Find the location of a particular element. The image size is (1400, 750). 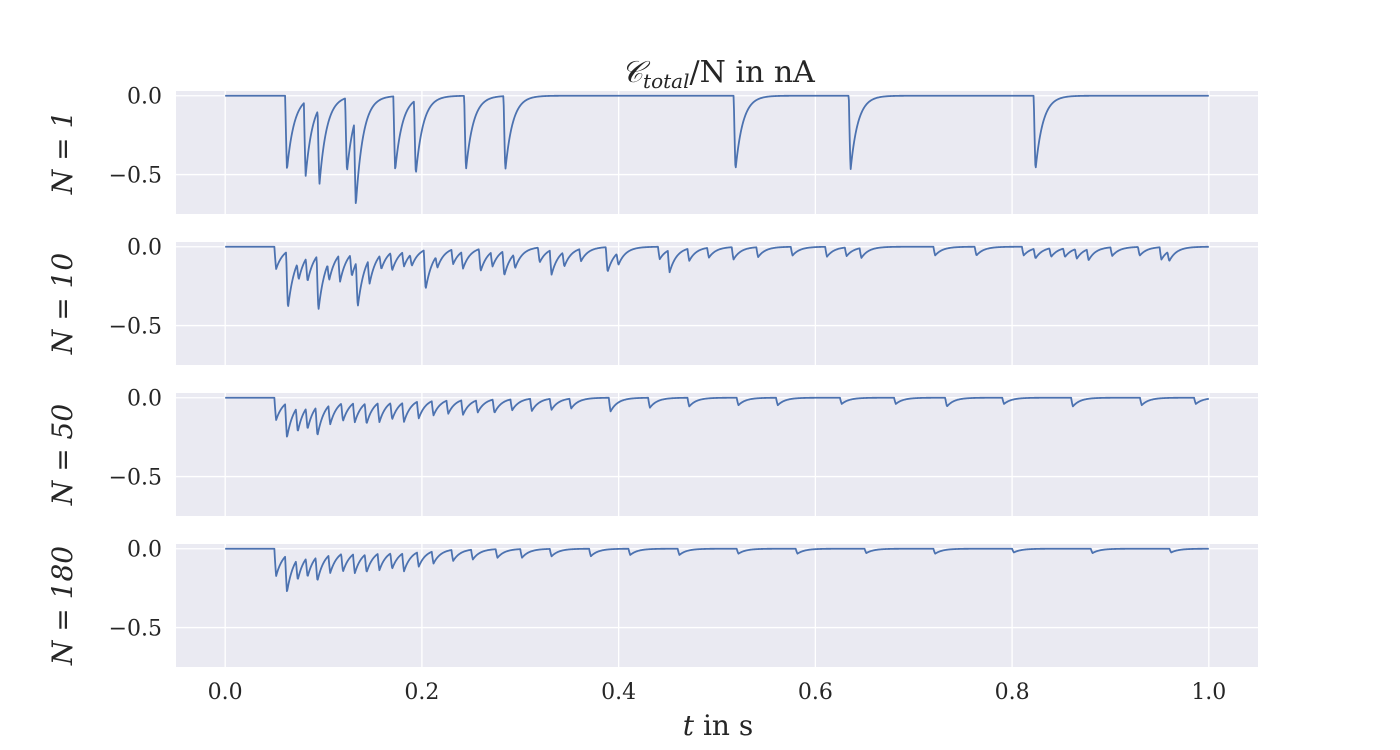

panel-2: 0.0 −0.5 N = 10 is located at coordinates (652, 300).